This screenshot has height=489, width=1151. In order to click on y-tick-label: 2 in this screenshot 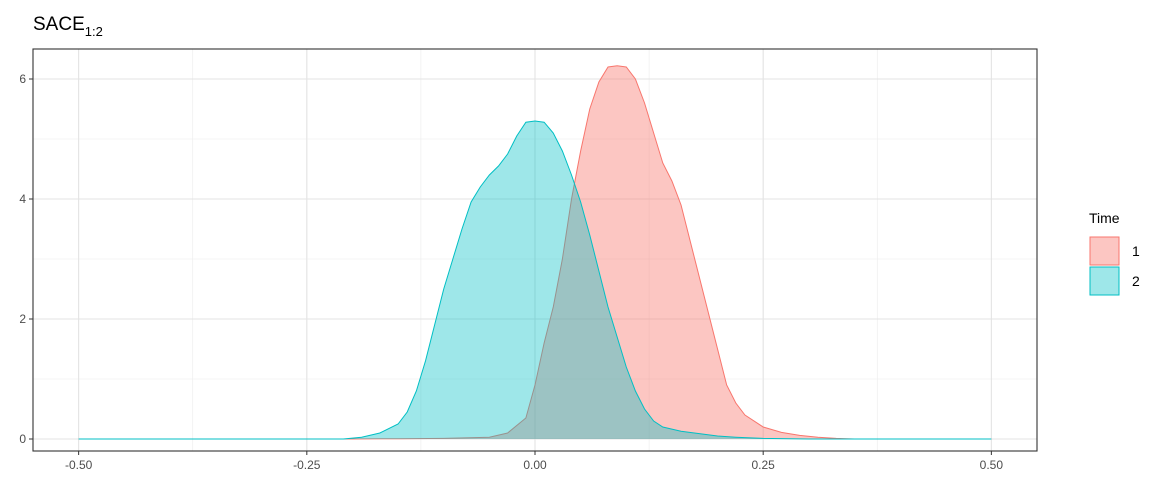, I will do `click(22, 319)`.